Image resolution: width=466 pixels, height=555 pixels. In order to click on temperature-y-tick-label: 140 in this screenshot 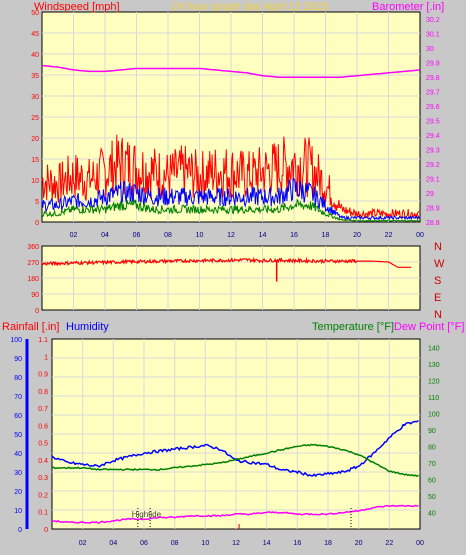, I will do `click(434, 348)`.